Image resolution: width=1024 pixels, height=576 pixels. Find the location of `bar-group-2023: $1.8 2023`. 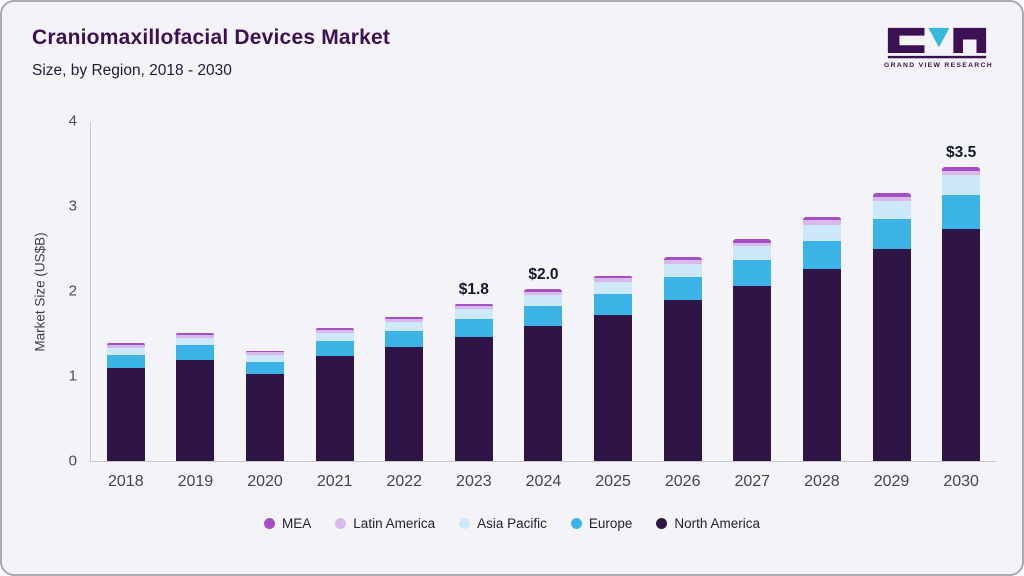

bar-group-2023: $1.8 2023 is located at coordinates (474, 306).